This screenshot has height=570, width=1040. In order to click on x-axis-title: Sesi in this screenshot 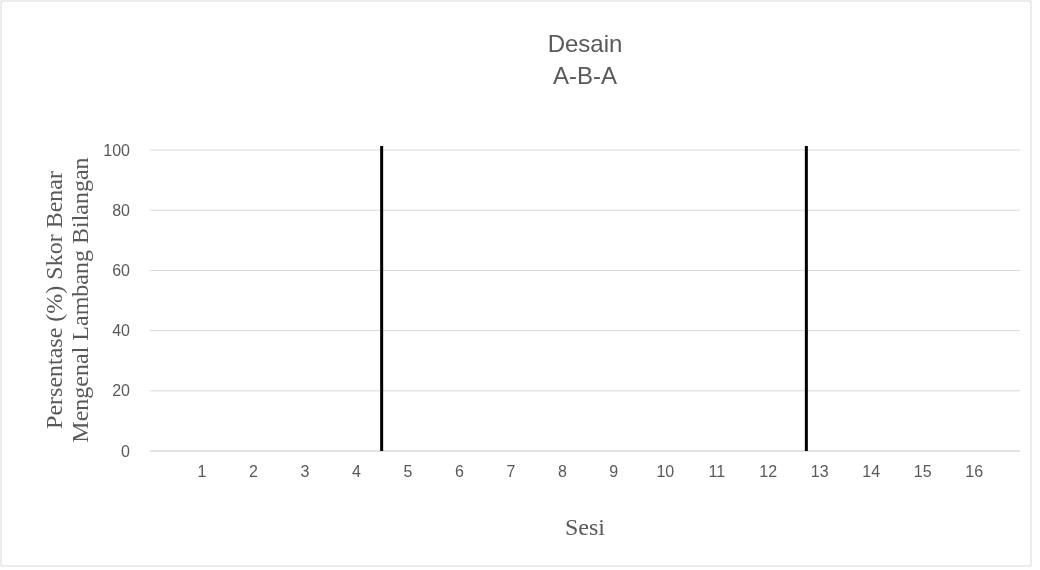, I will do `click(585, 527)`.